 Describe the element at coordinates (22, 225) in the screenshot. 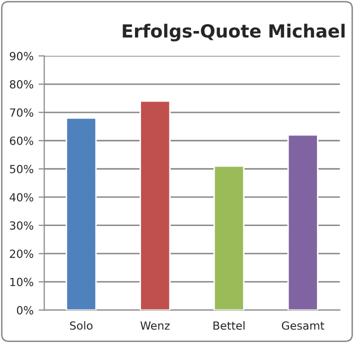

I see `y-tick-label: 30%` at that location.